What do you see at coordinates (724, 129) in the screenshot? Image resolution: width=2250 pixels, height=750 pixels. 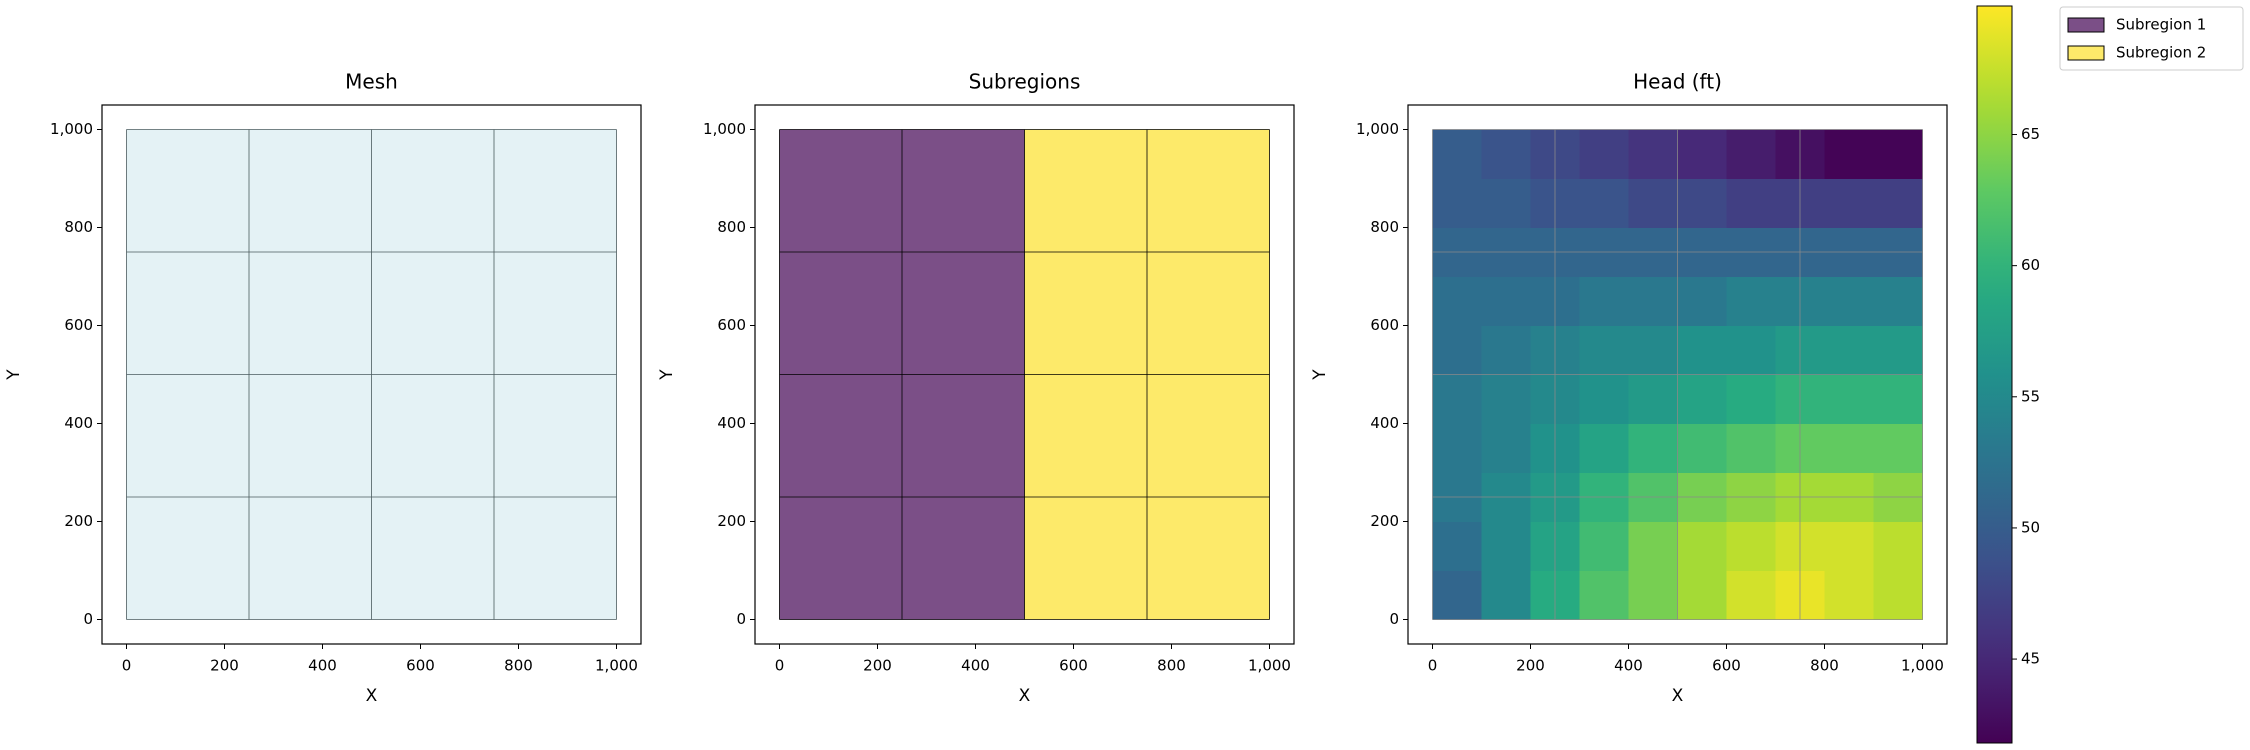 I see `y-tick-label: 1,000` at bounding box center [724, 129].